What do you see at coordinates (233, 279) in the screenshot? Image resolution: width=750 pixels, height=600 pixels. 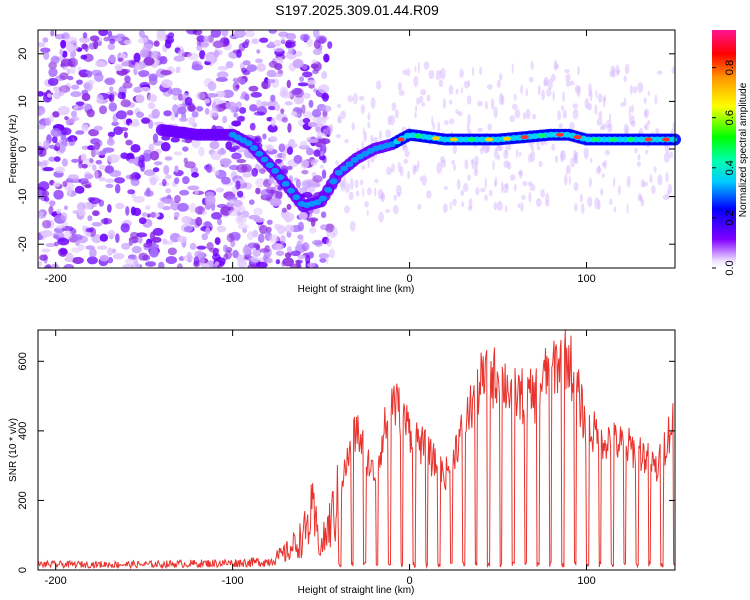 I see `x-tick-label: -100` at bounding box center [233, 279].